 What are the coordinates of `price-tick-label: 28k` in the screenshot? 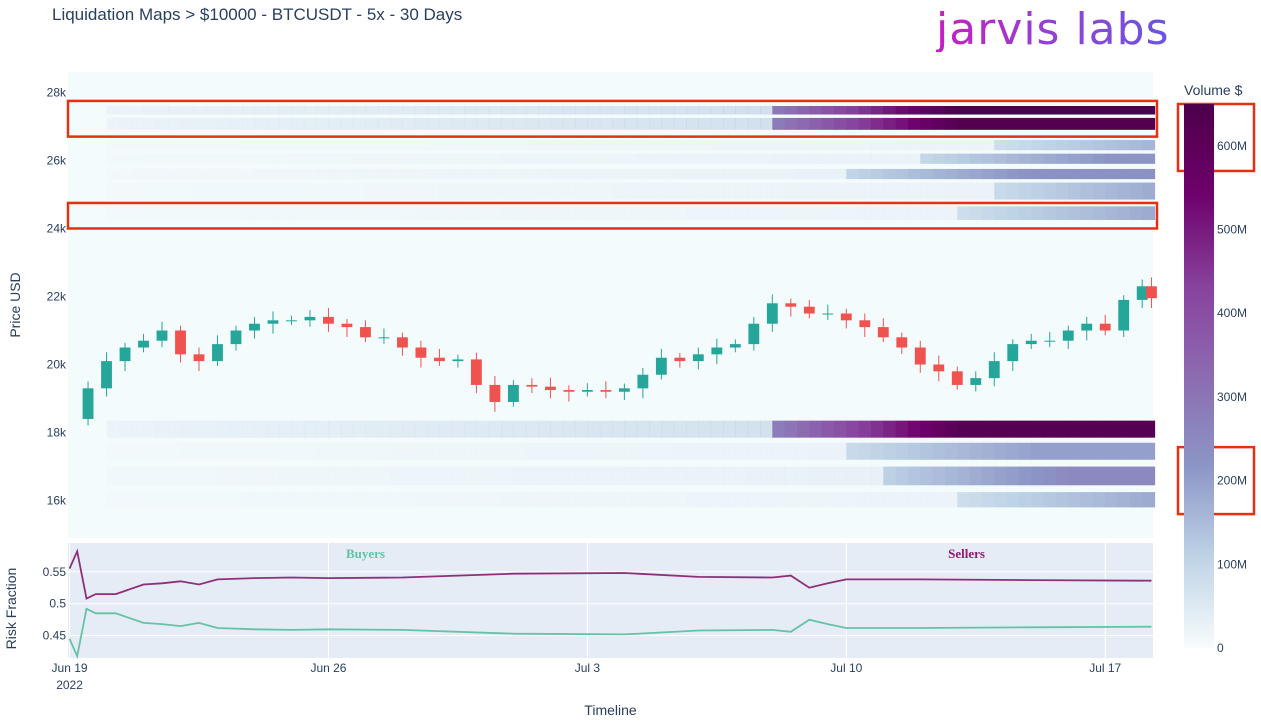 It's located at (57, 92).